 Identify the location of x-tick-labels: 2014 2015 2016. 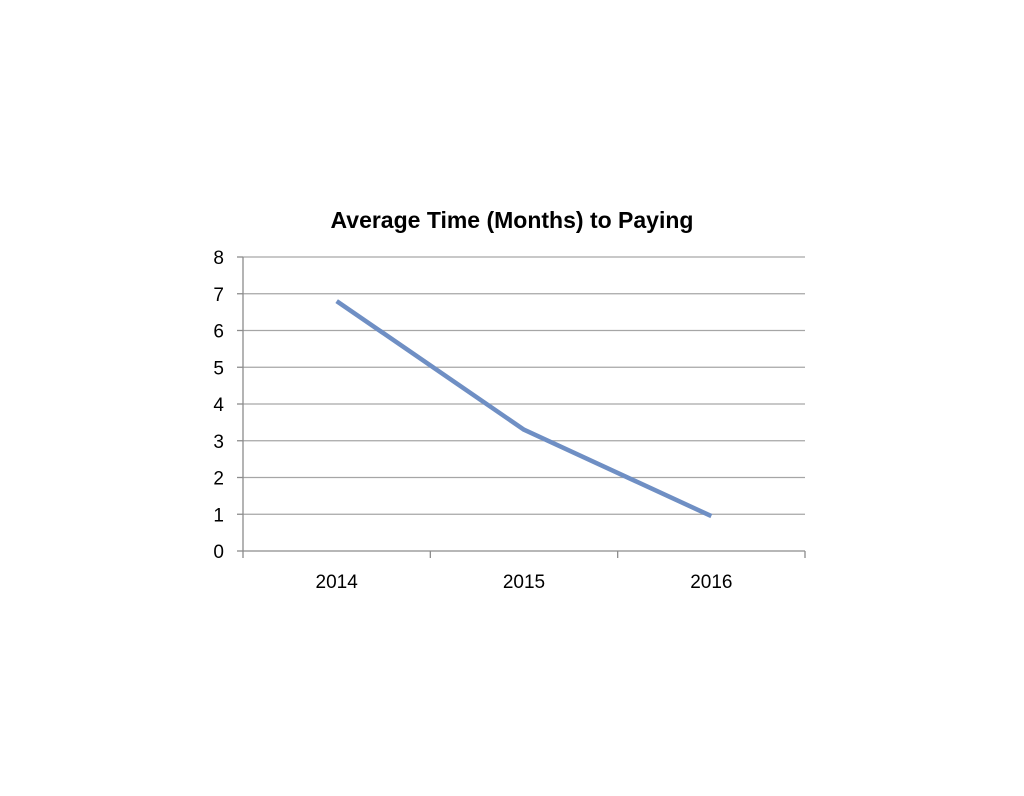
(524, 582).